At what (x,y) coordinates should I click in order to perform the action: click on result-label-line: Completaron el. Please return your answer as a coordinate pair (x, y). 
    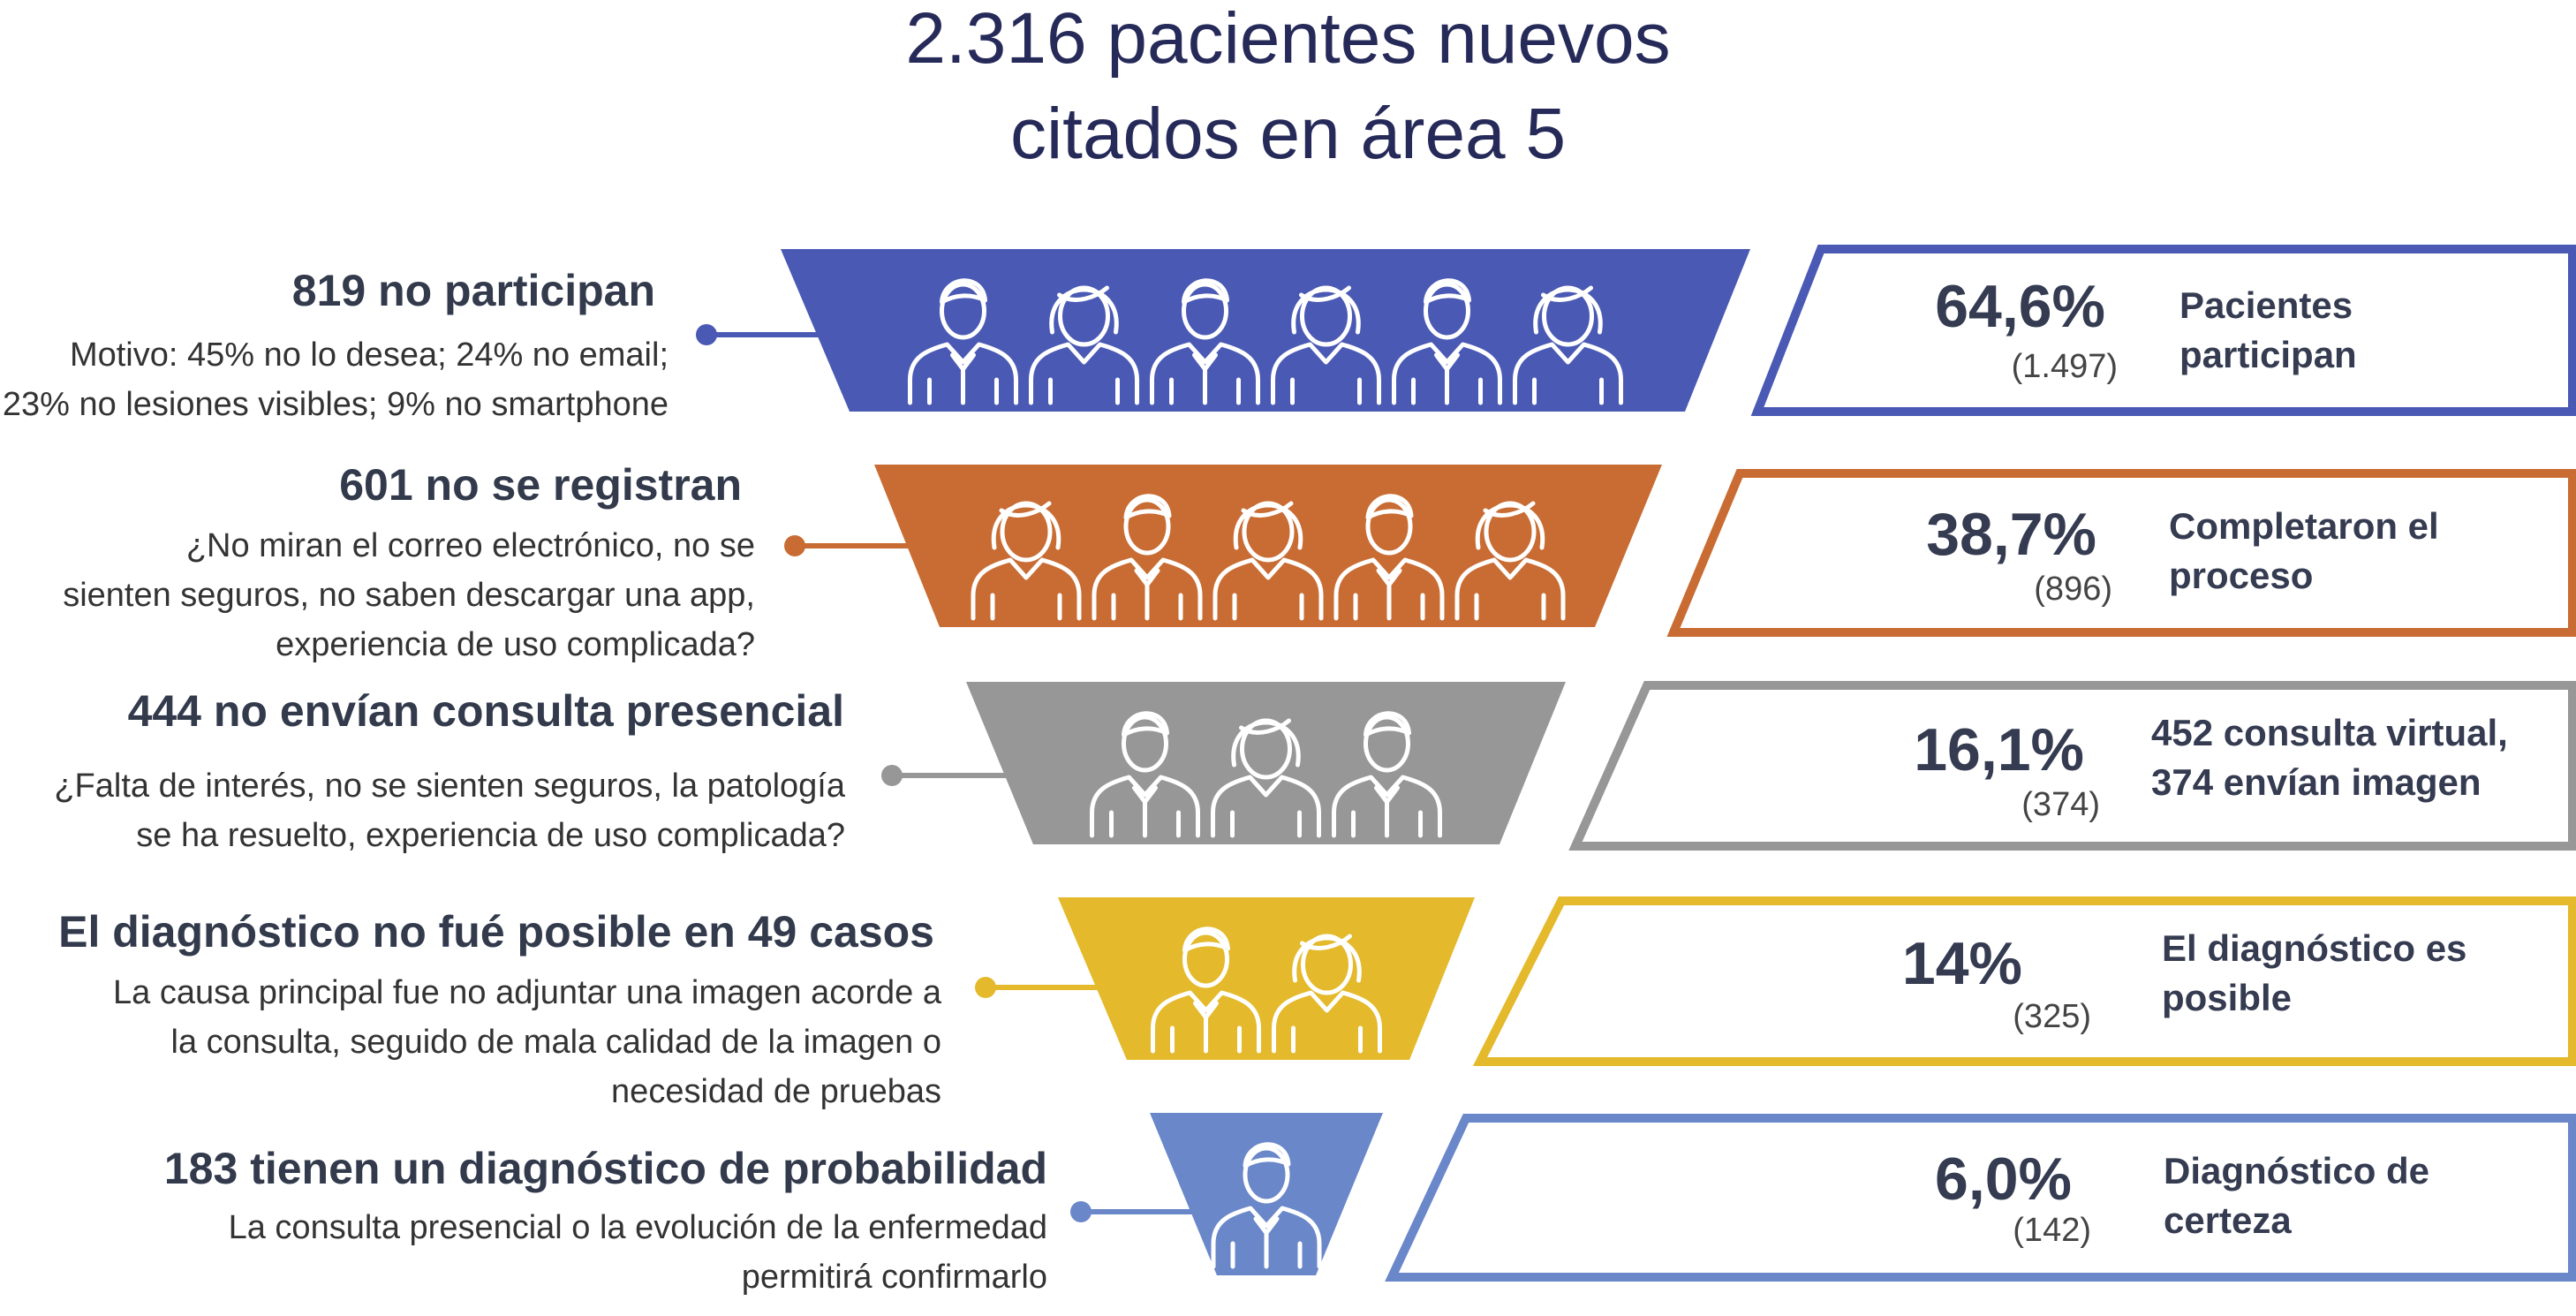
    Looking at the image, I should click on (2304, 526).